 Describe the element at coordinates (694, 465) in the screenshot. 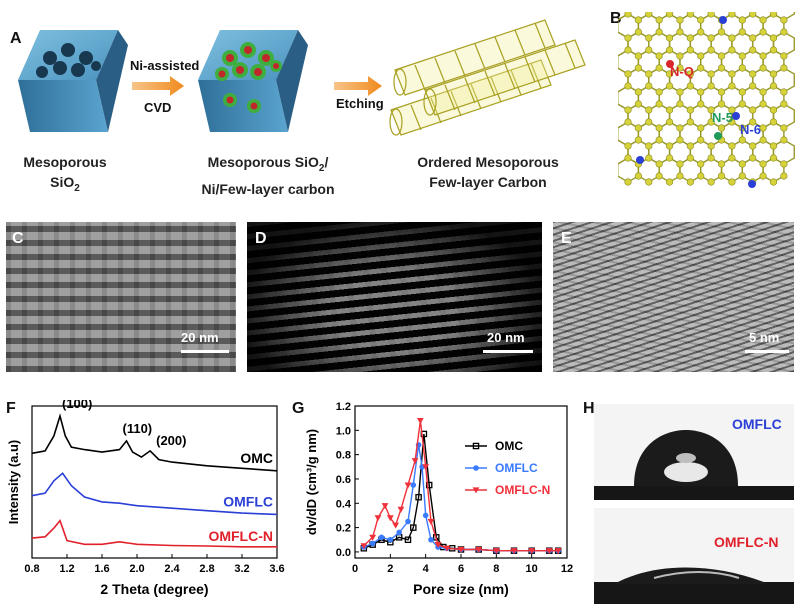

I see `water-droplet-top` at that location.